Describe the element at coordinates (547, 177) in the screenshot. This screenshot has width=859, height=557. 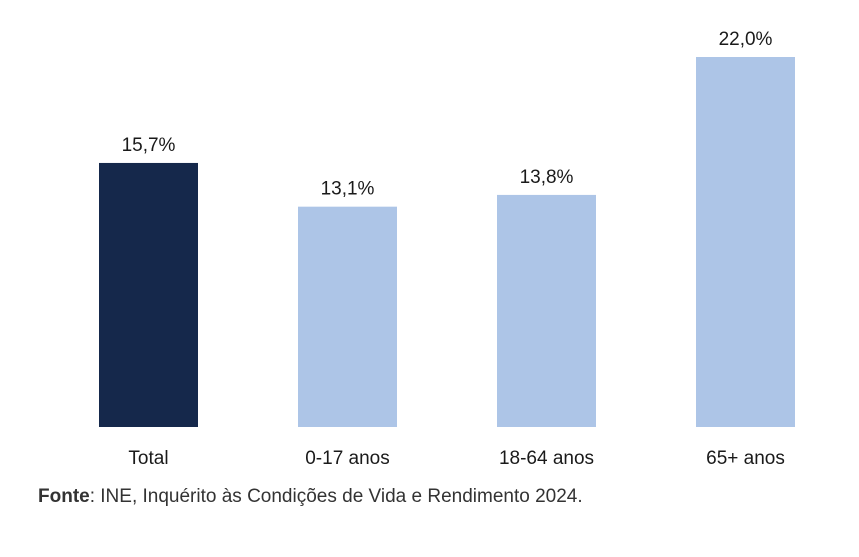
I see `data-label: 13,8%` at that location.